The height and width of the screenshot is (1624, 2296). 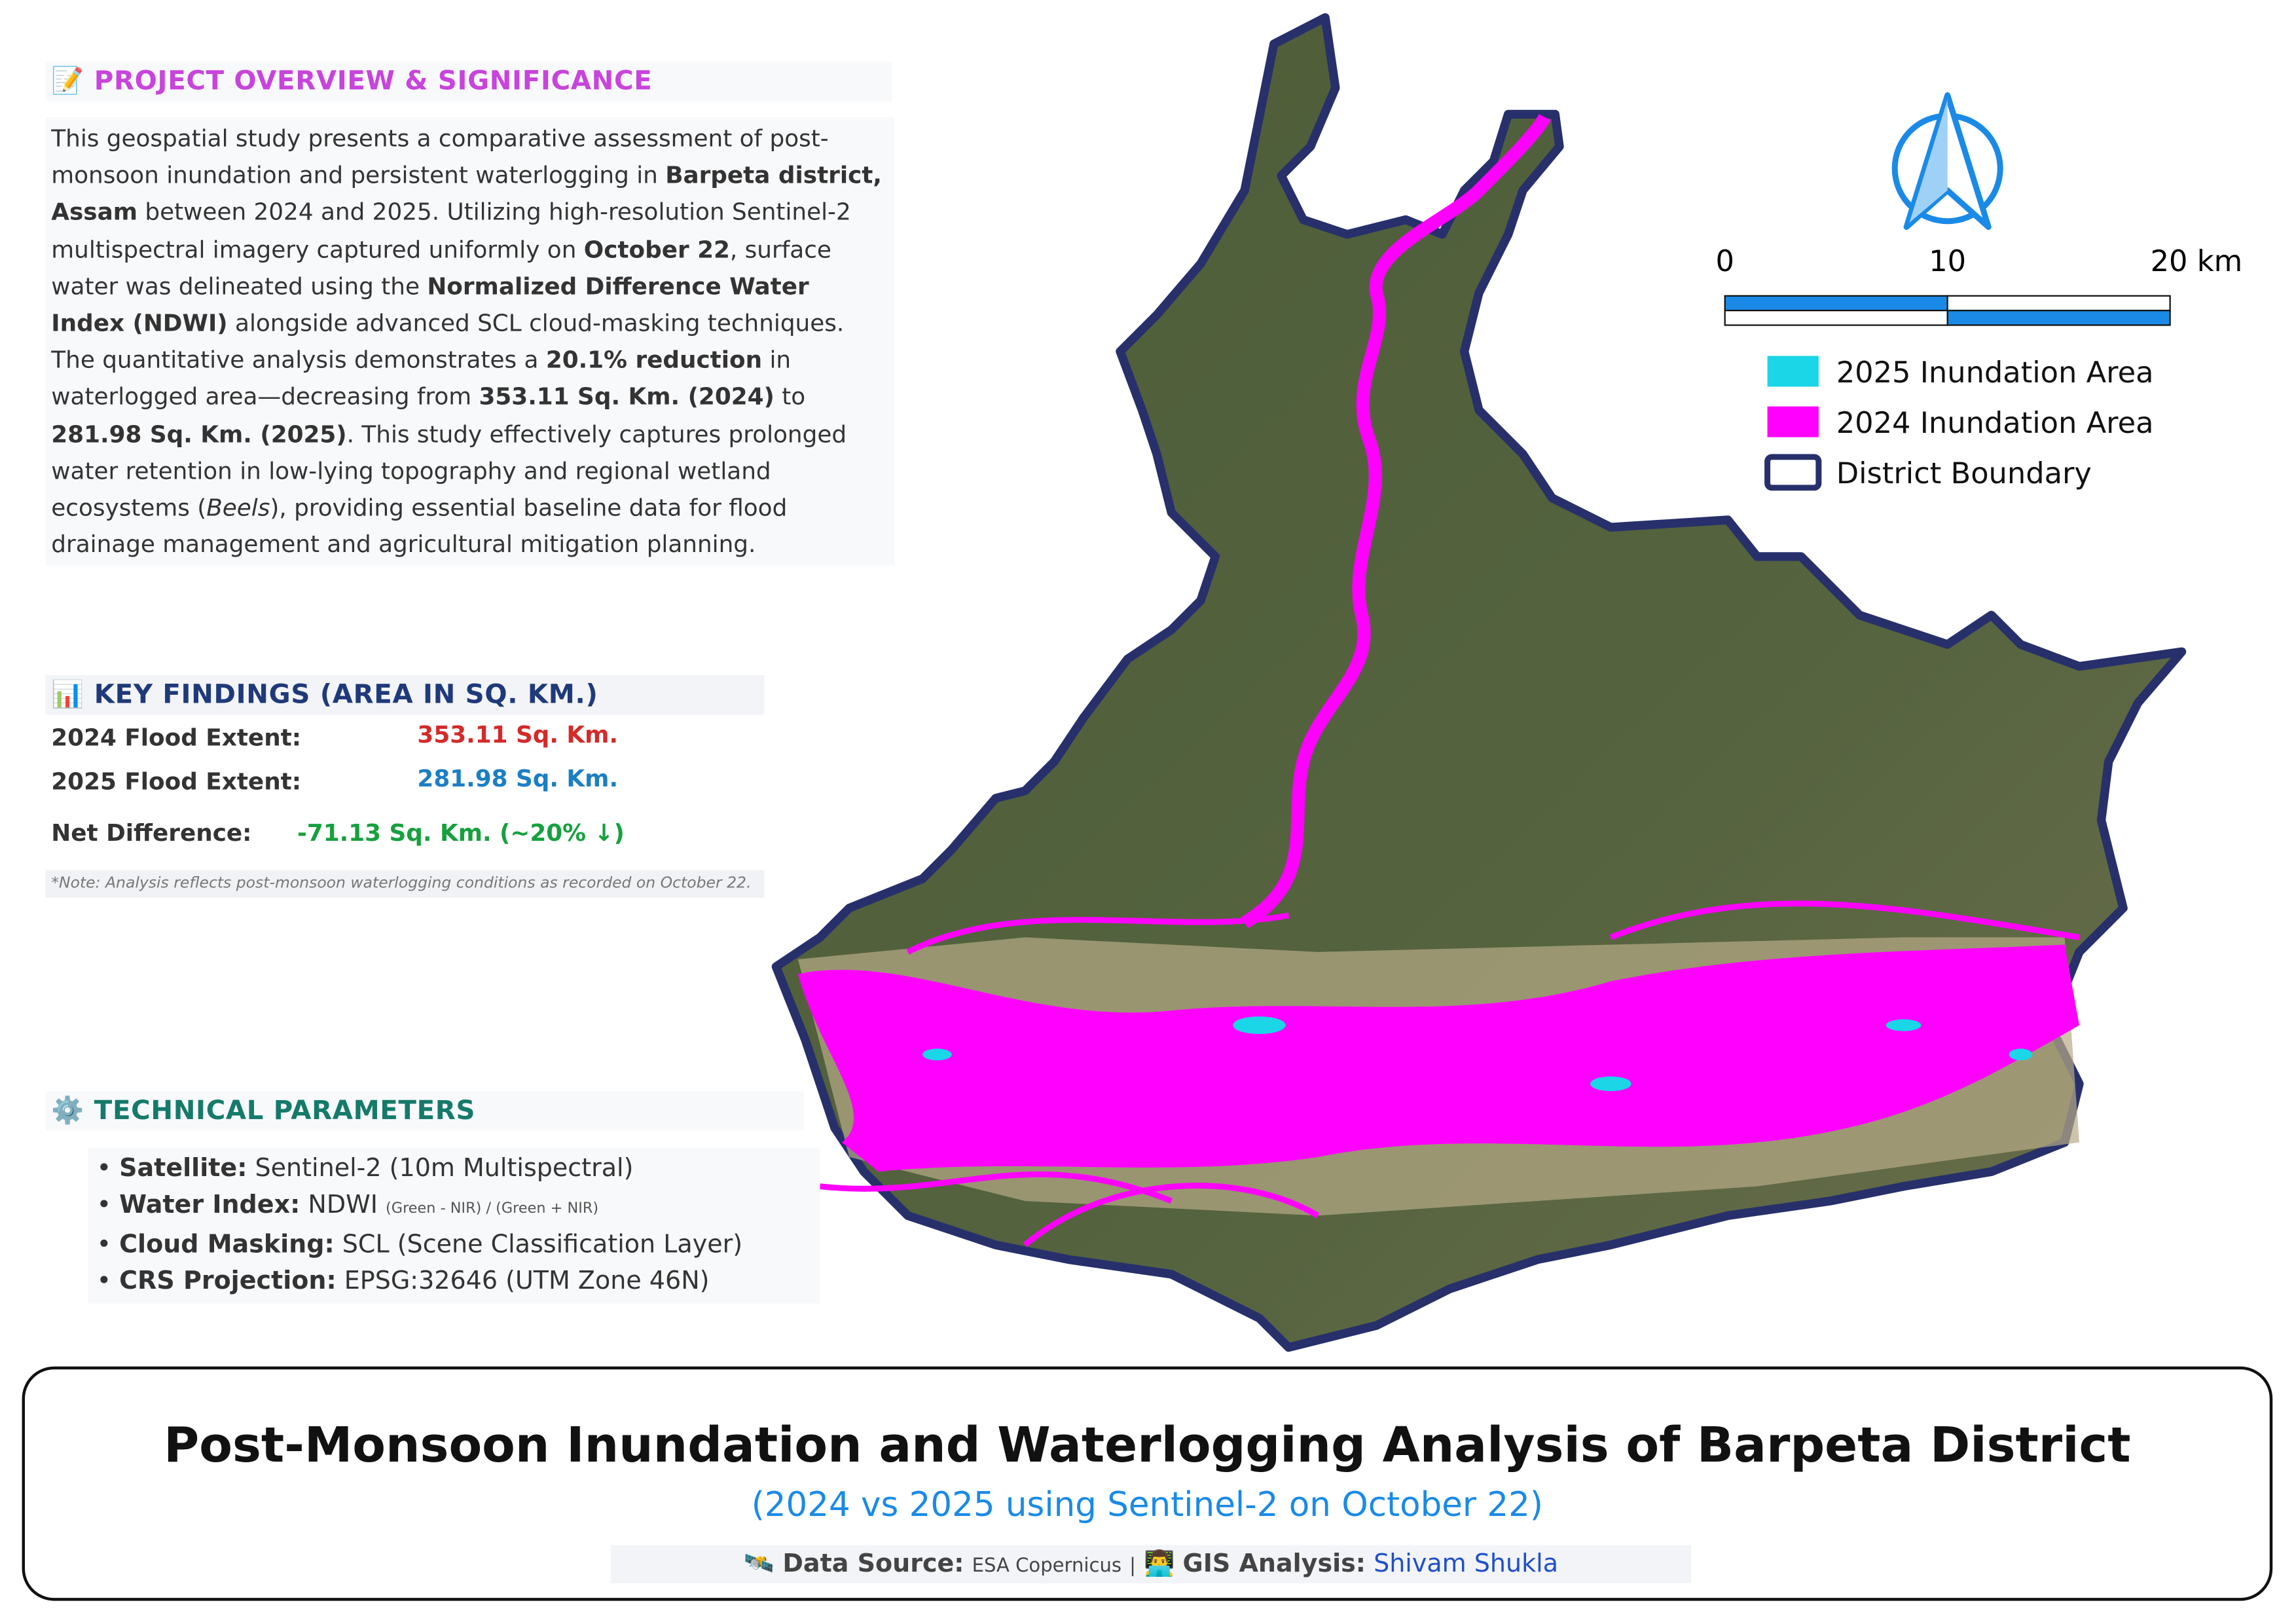 I want to click on text-segment: , surface water was delineated using the, so click(x=441, y=268).